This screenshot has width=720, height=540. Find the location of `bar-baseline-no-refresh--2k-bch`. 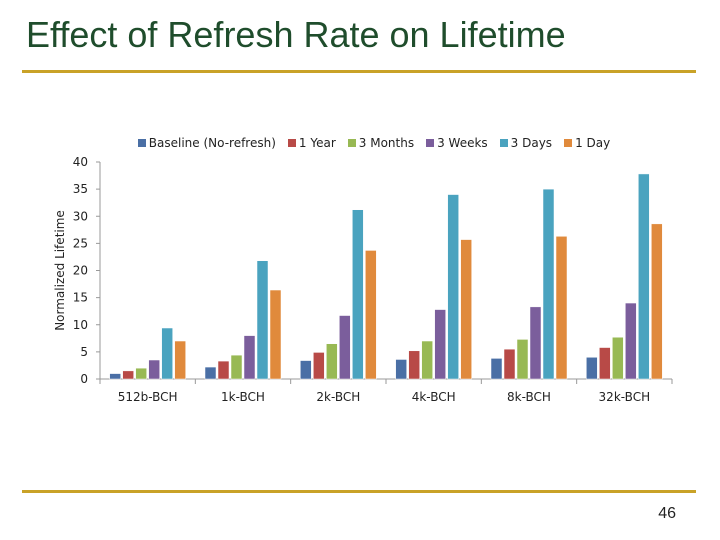

bar-baseline-no-refresh--2k-bch is located at coordinates (306, 370).